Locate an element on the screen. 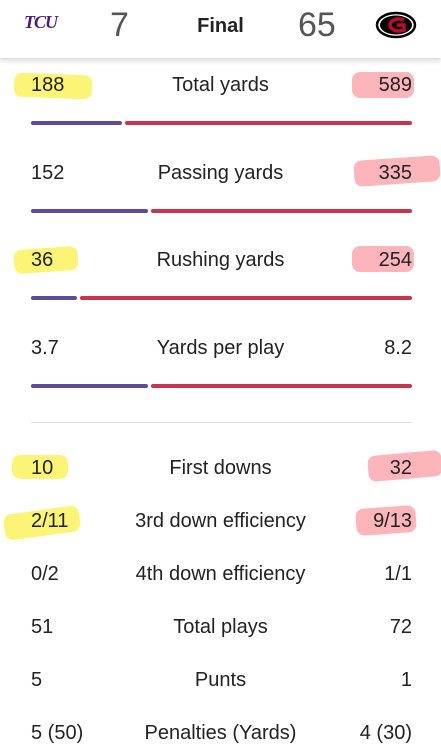 This screenshot has width=441, height=750. stat-label: Passing yards is located at coordinates (220, 172).